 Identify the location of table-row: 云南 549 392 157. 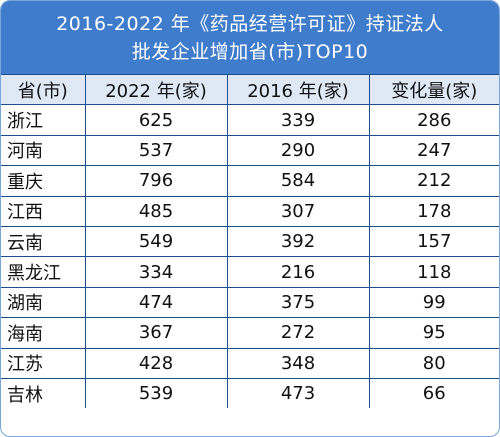
(250, 241).